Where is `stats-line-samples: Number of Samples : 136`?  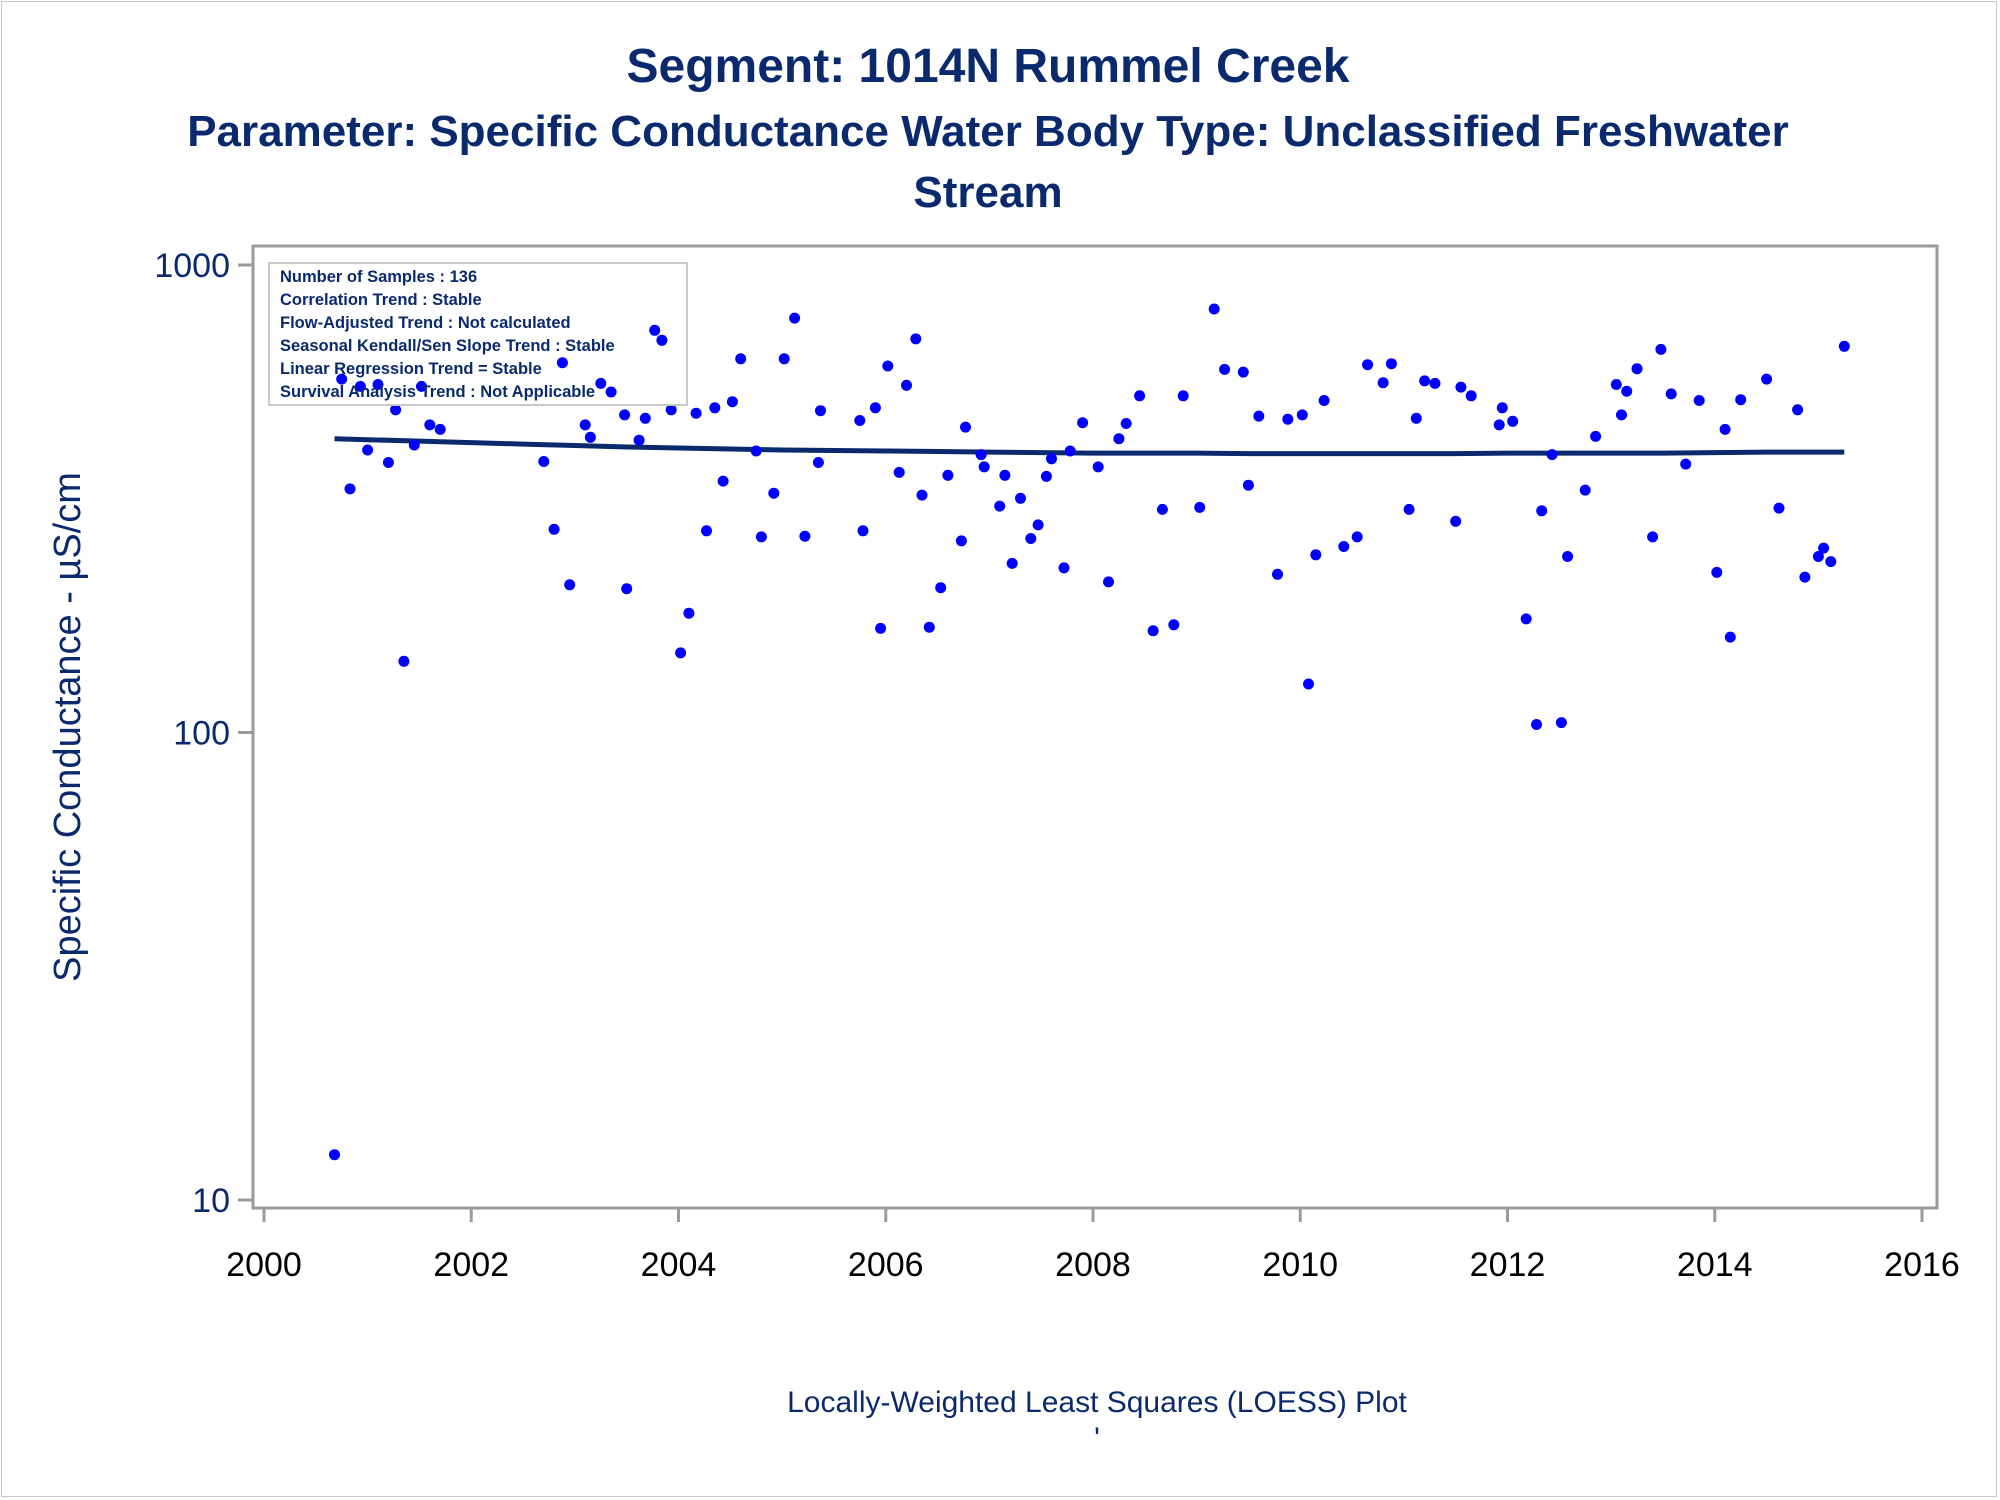
stats-line-samples: Number of Samples : 136 is located at coordinates (378, 277).